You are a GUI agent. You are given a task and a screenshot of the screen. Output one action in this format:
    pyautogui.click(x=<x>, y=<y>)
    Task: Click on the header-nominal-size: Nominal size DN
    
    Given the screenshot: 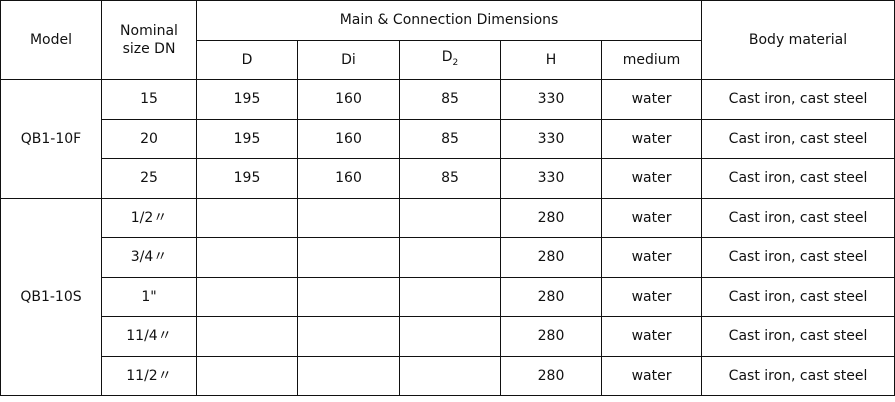 What is the action you would take?
    pyautogui.click(x=149, y=40)
    